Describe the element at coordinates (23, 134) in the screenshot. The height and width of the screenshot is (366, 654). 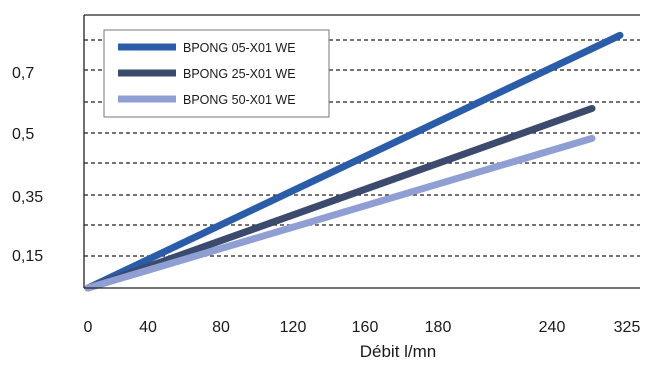
I see `y-tick-label: 0,5` at that location.